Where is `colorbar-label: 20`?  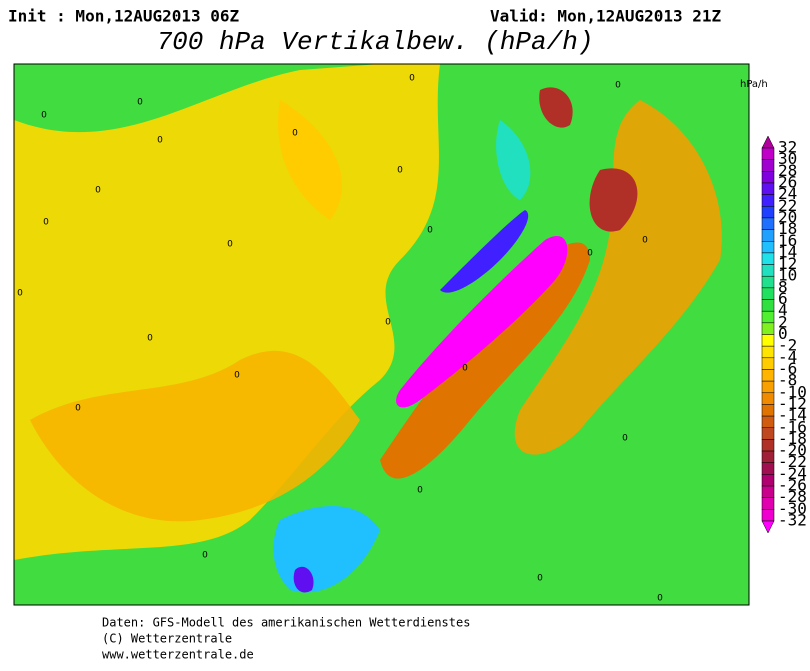 colorbar-label: 20 is located at coordinates (787, 216).